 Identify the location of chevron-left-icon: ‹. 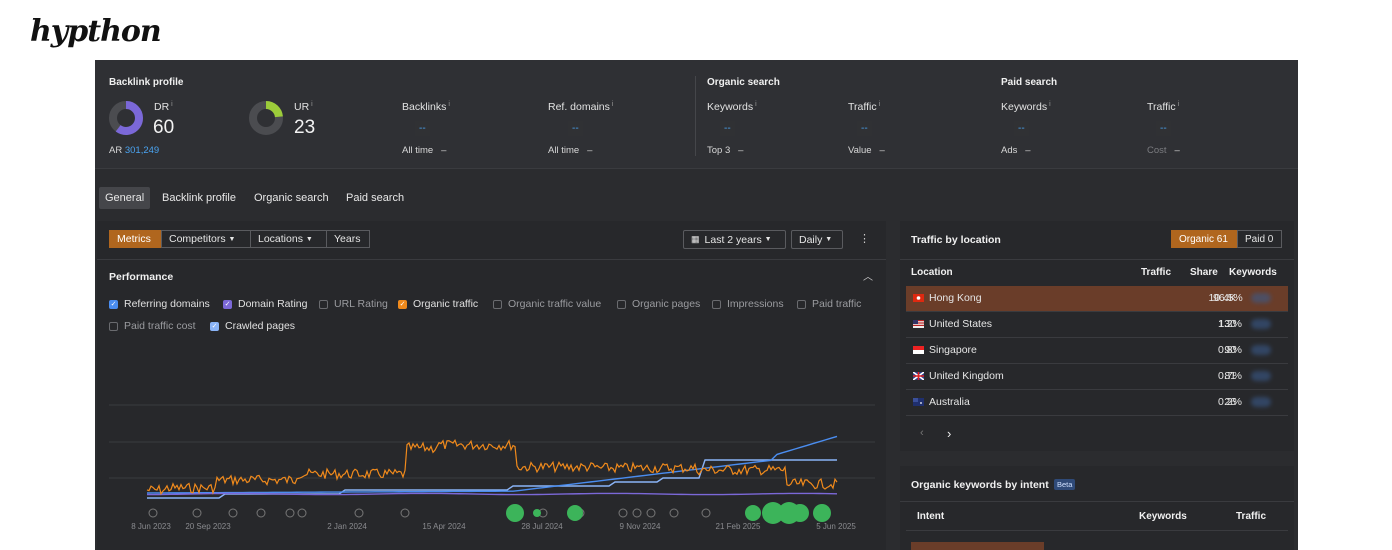
(922, 433).